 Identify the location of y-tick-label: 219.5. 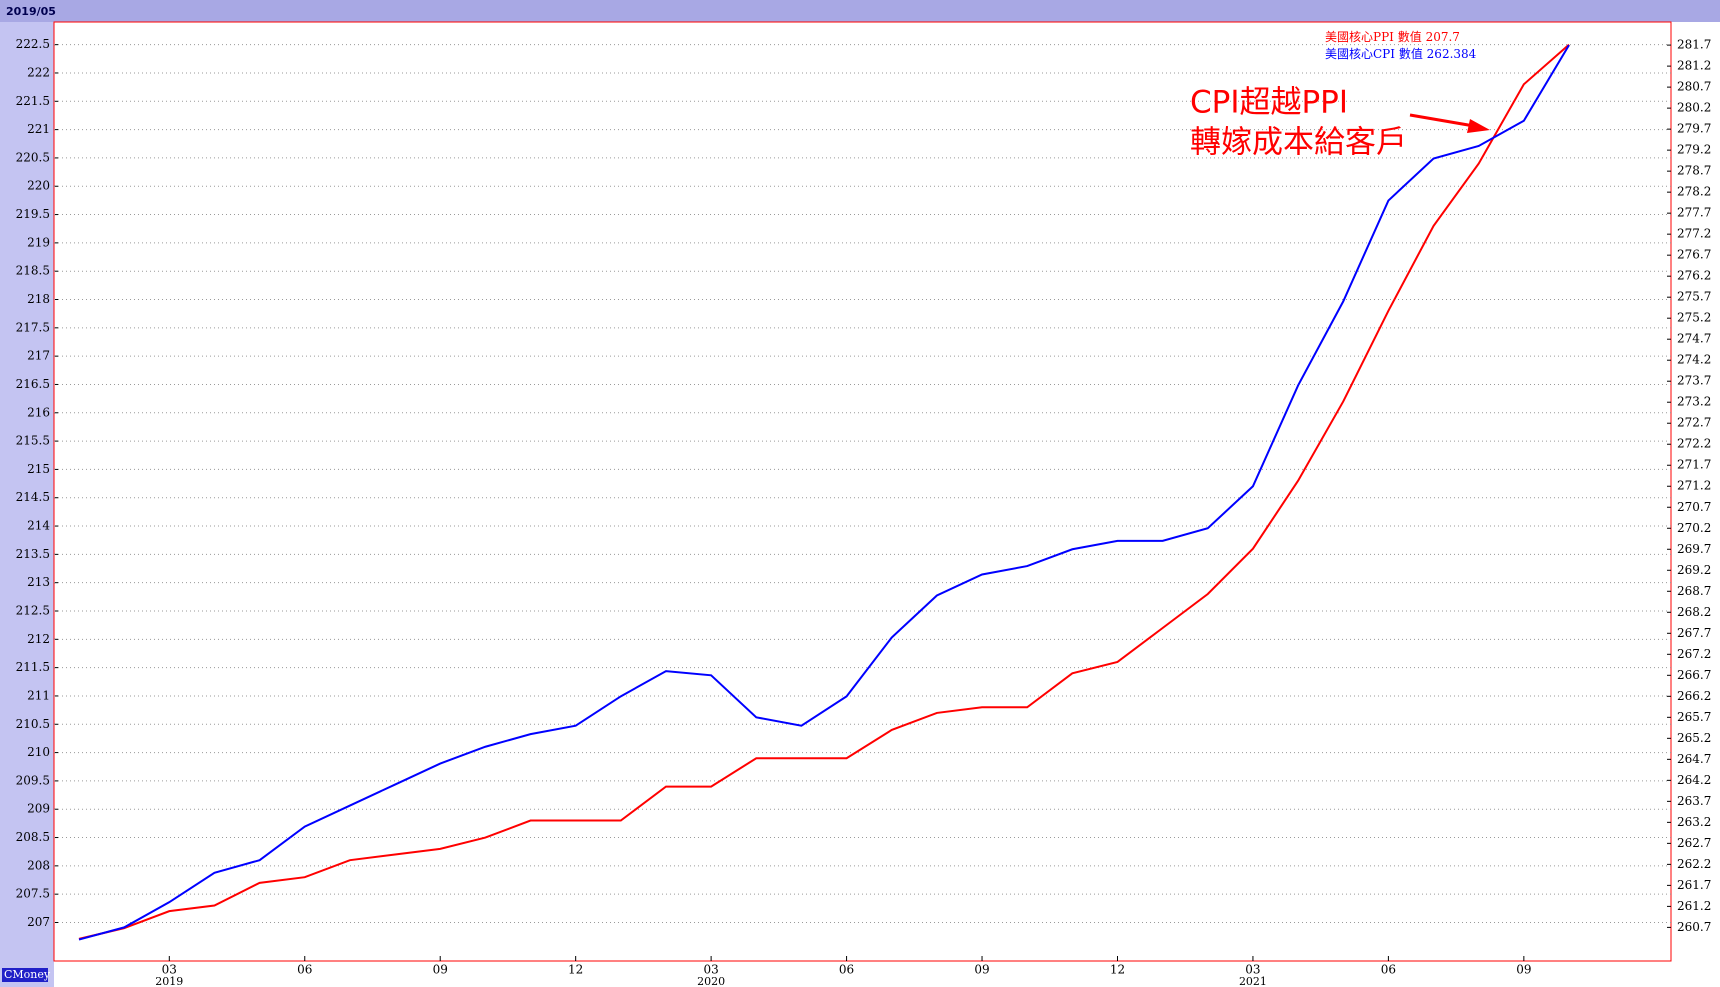
(33, 214).